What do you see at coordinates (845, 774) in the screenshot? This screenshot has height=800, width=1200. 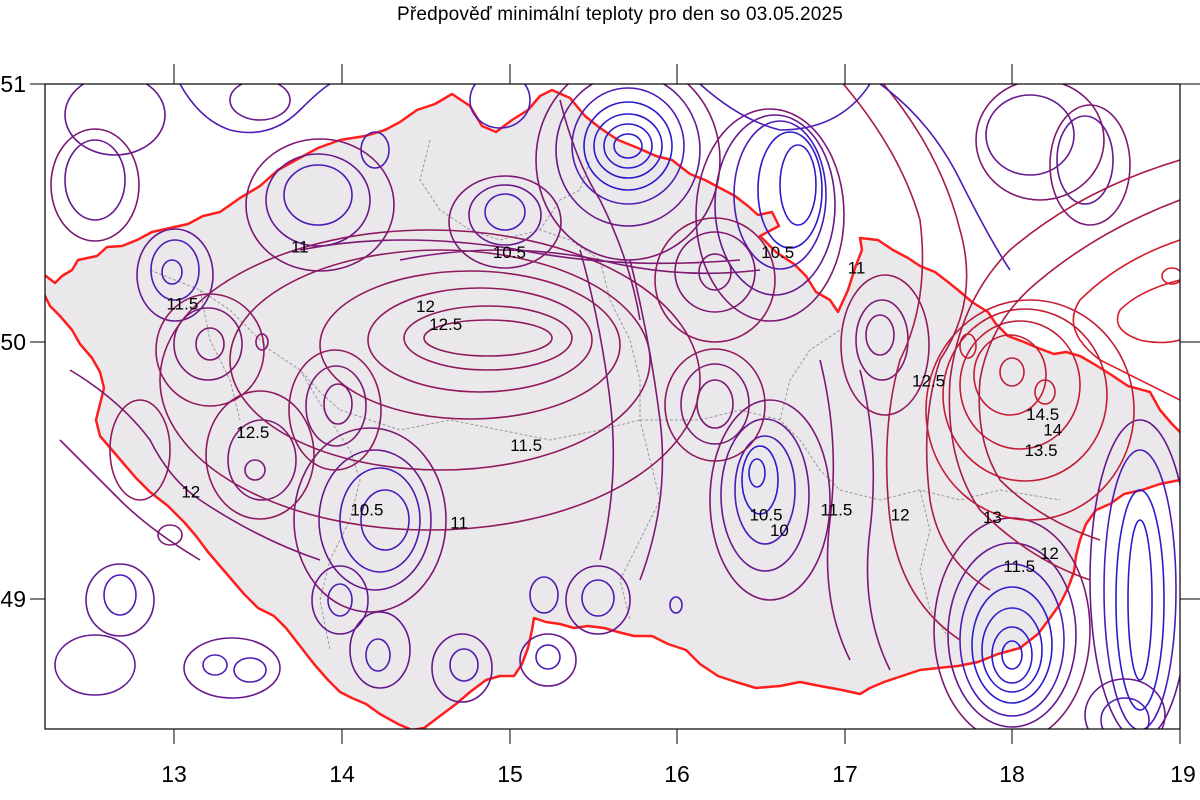 I see `x-tick-17: 17` at bounding box center [845, 774].